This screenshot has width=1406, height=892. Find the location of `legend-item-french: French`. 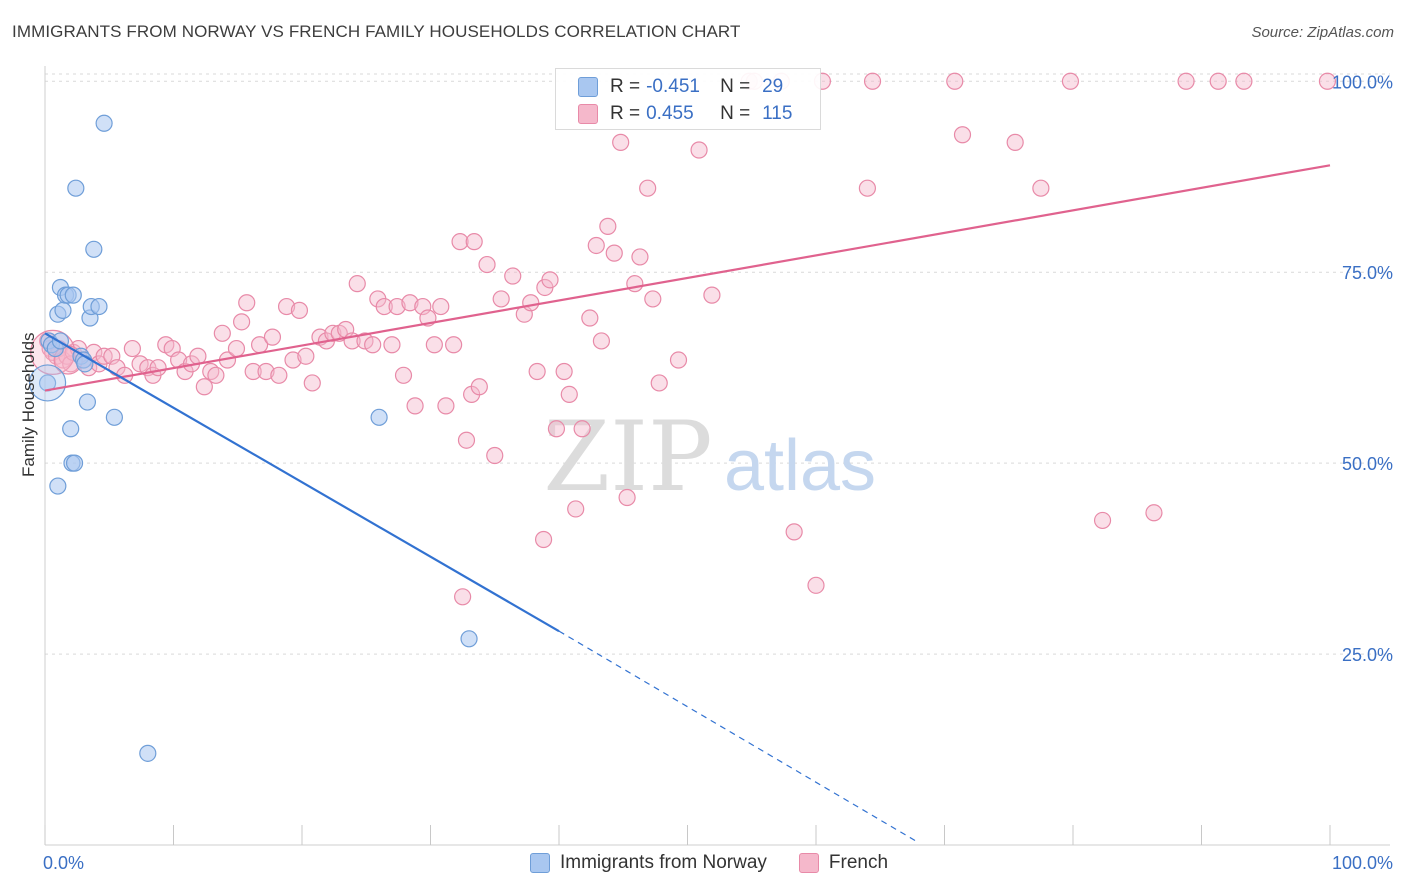

legend-item-french: French is located at coordinates (843, 863).